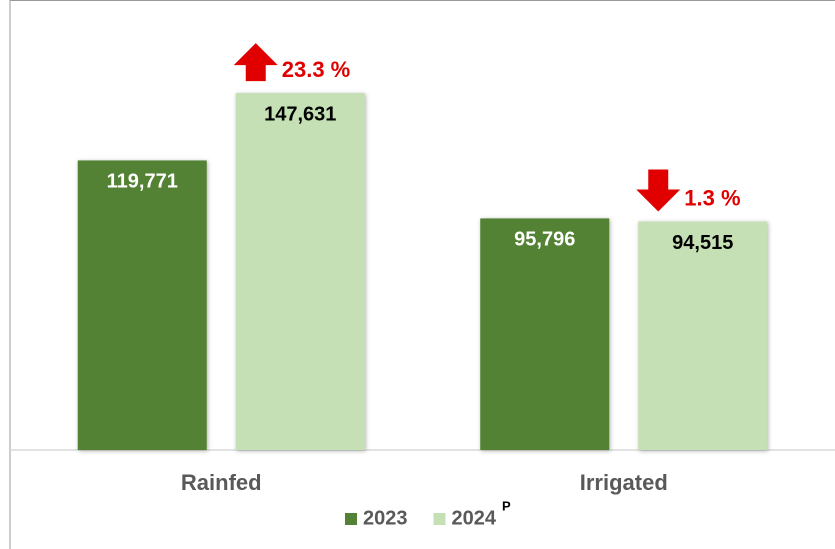 This screenshot has width=835, height=549. What do you see at coordinates (712, 197) in the screenshot?
I see `annotation: 1.3 %` at bounding box center [712, 197].